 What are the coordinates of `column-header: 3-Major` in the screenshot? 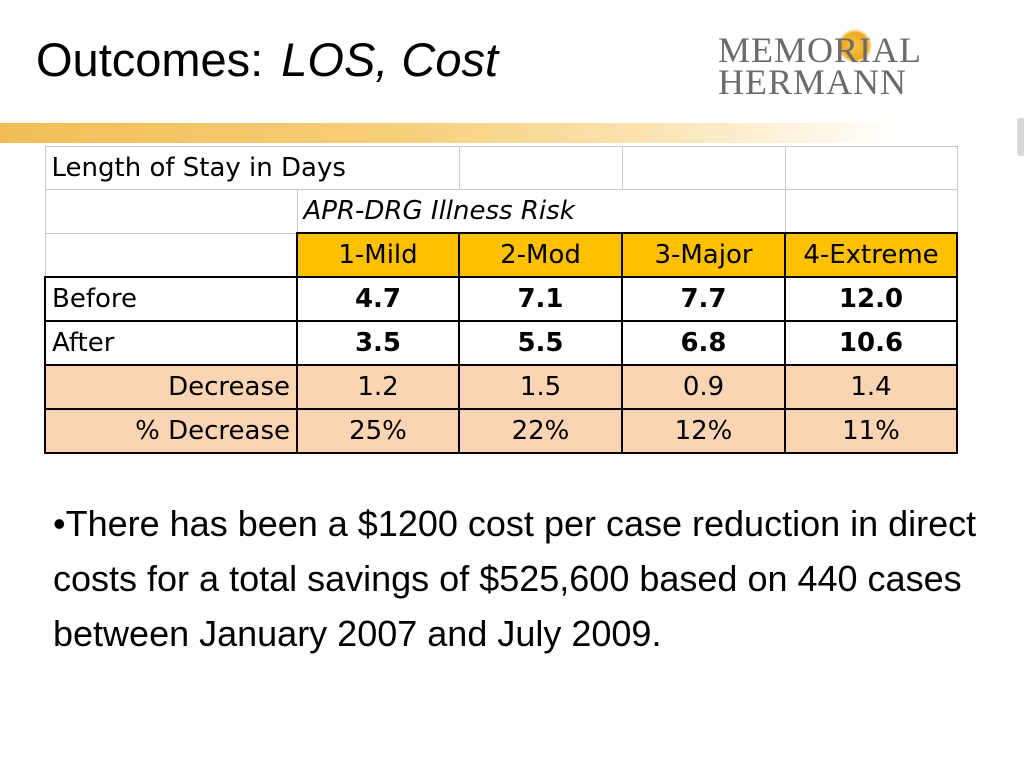 It's located at (703, 255).